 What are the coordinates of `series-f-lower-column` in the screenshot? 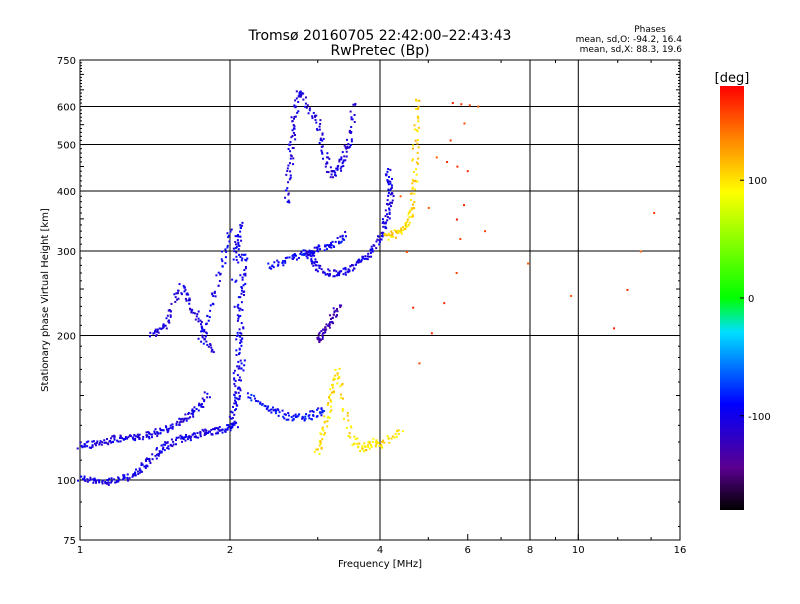 It's located at (238, 325).